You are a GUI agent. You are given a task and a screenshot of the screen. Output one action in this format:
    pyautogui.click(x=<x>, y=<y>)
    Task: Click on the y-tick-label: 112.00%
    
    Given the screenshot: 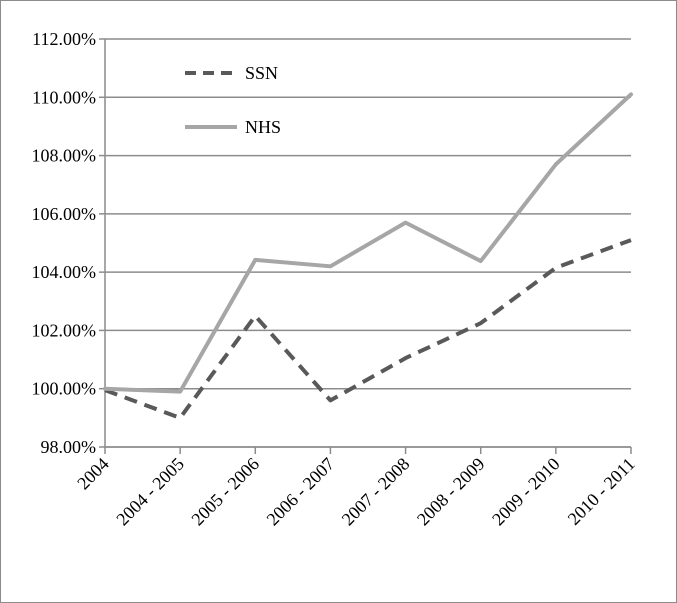 What is the action you would take?
    pyautogui.click(x=64, y=39)
    